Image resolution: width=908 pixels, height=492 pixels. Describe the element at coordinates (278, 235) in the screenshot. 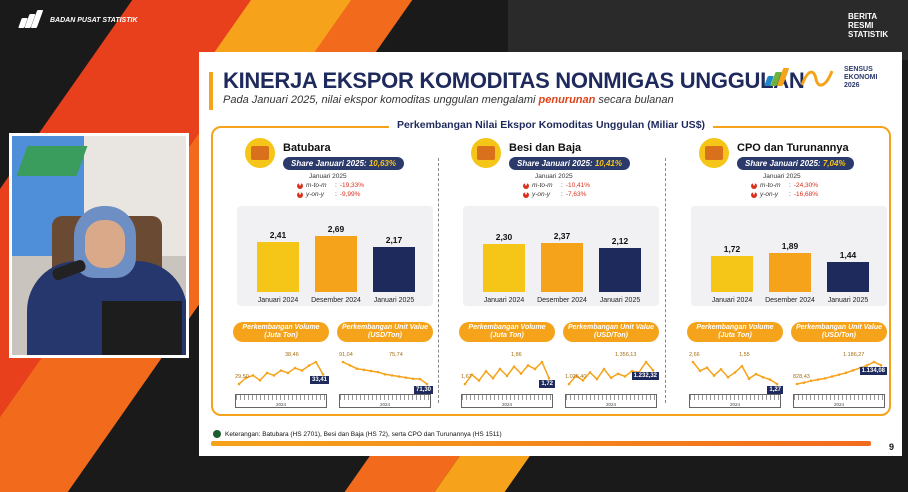

I see `bar-value-label: 2,41` at that location.